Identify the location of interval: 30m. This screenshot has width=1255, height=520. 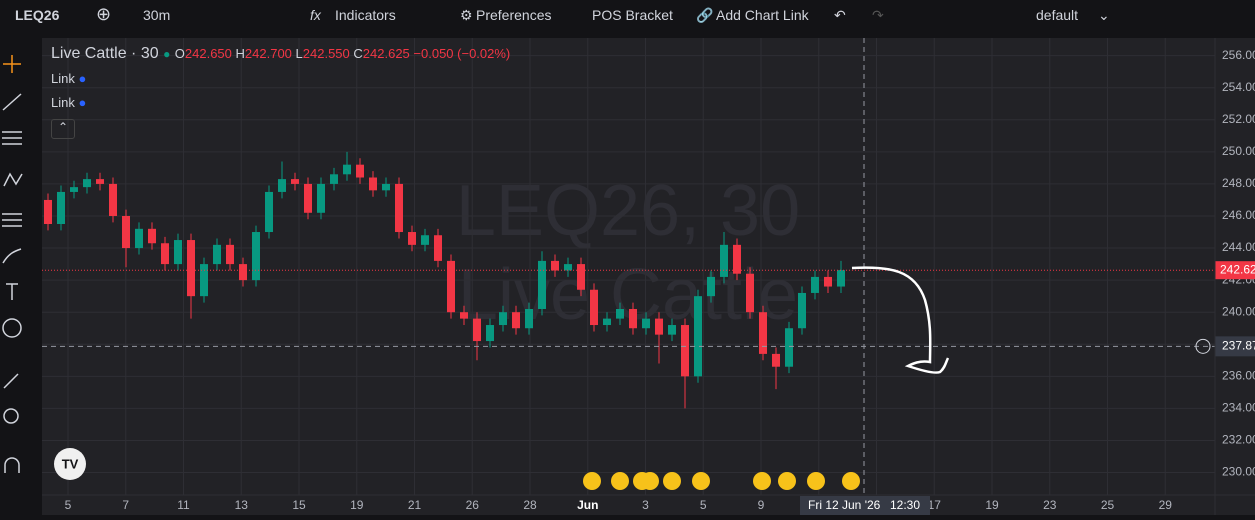
(157, 15).